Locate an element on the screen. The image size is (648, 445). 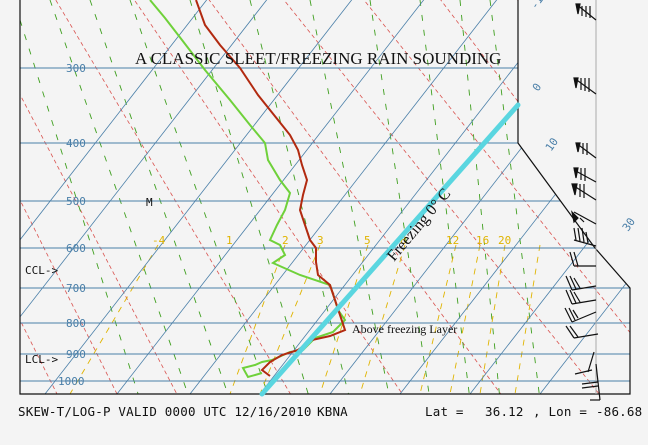
svg-text: 12 is located at coordinates (452, 240).